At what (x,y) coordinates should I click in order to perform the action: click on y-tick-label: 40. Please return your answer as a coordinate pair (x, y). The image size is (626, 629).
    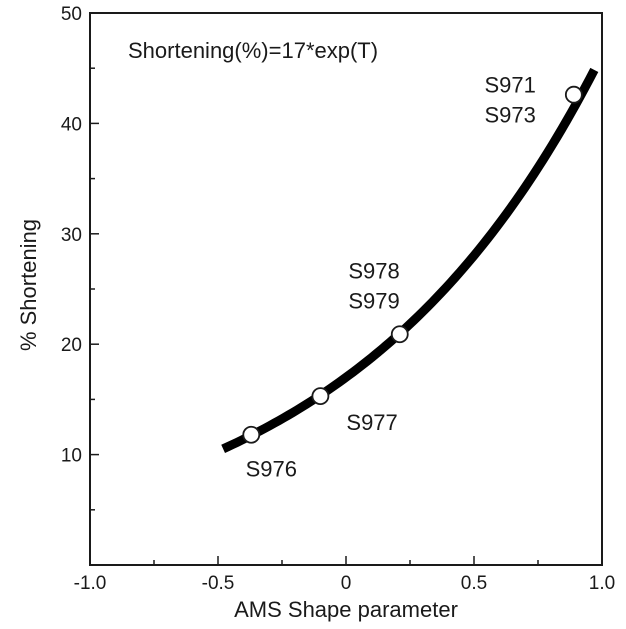
    Looking at the image, I should click on (71, 124).